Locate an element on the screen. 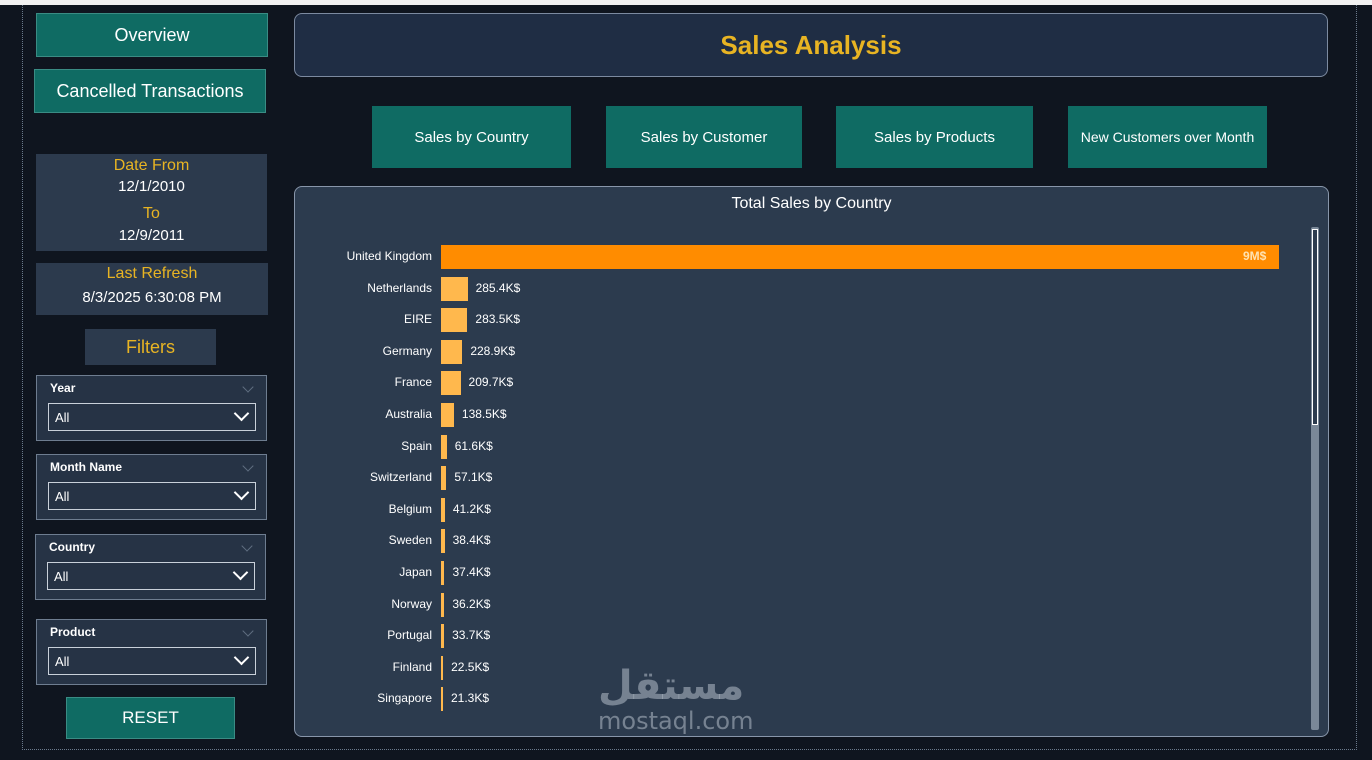  filters-heading-label: Filters is located at coordinates (150, 346).